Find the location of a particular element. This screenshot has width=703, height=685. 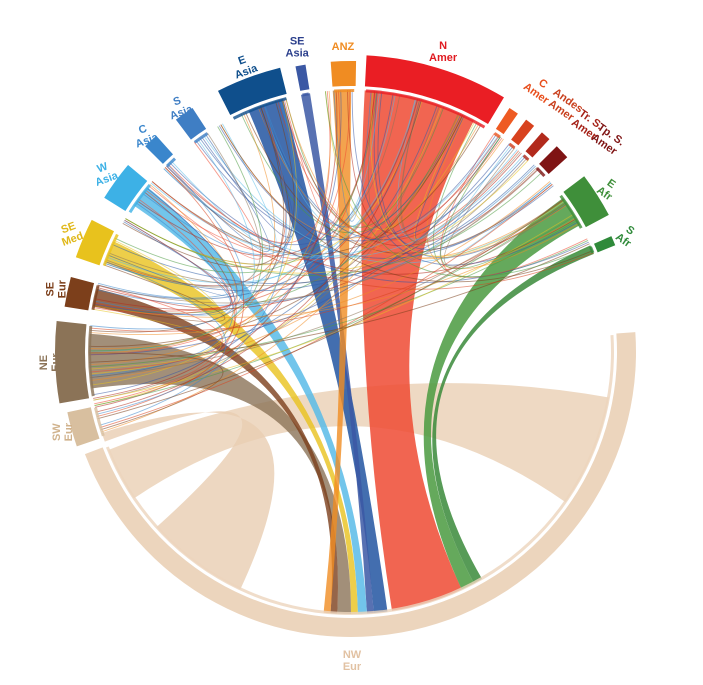

label-line: Amer is located at coordinates (443, 58).